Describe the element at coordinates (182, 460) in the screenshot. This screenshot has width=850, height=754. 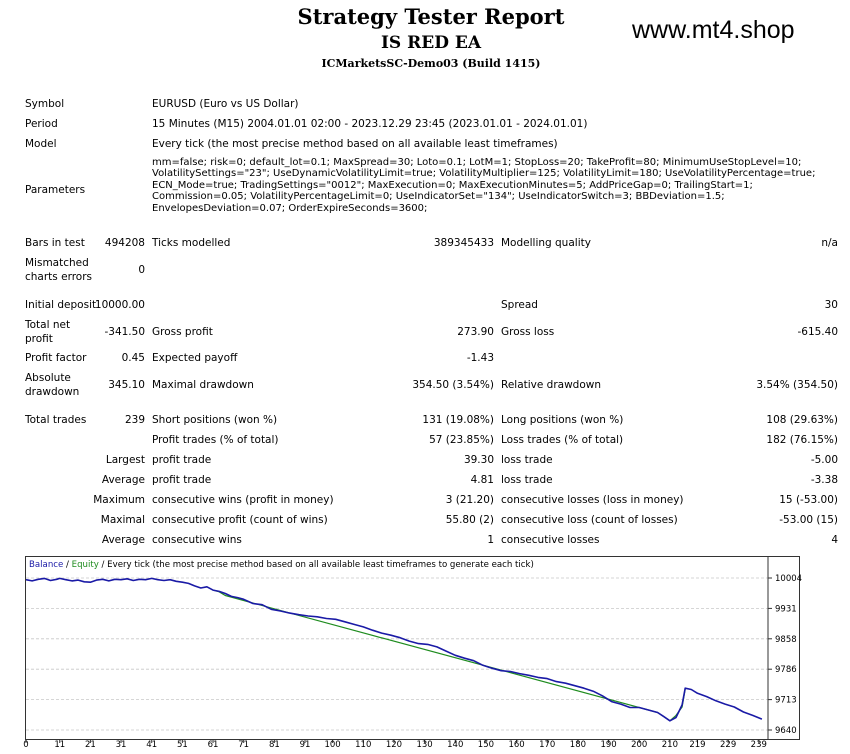
I see `largest-profit-label: profit trade` at that location.